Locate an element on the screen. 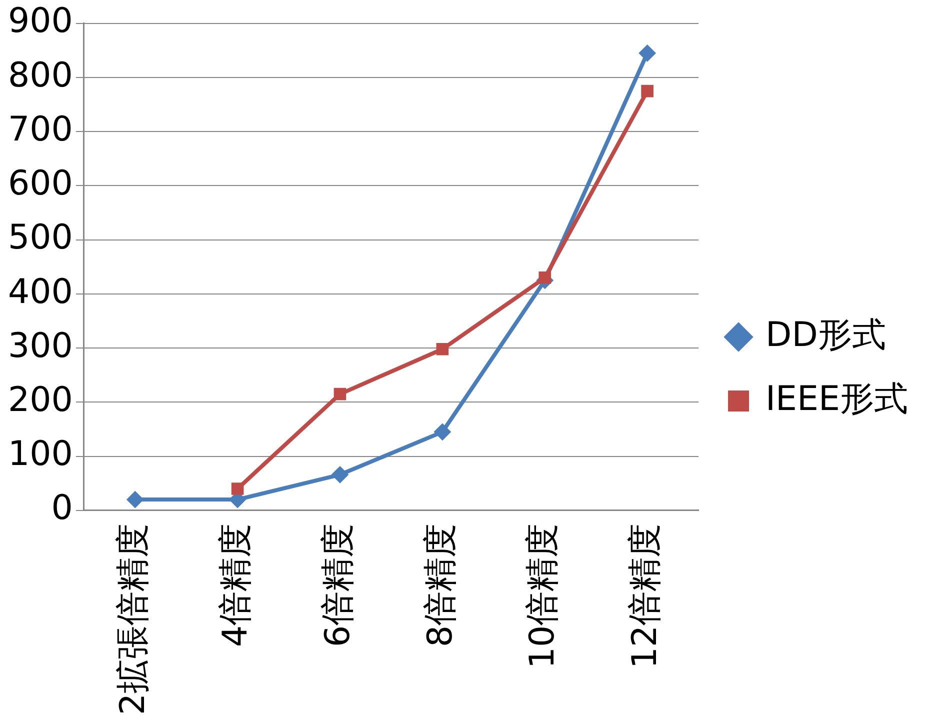 The height and width of the screenshot is (728, 928). x-tick-label: 6倍精度 is located at coordinates (338, 585).